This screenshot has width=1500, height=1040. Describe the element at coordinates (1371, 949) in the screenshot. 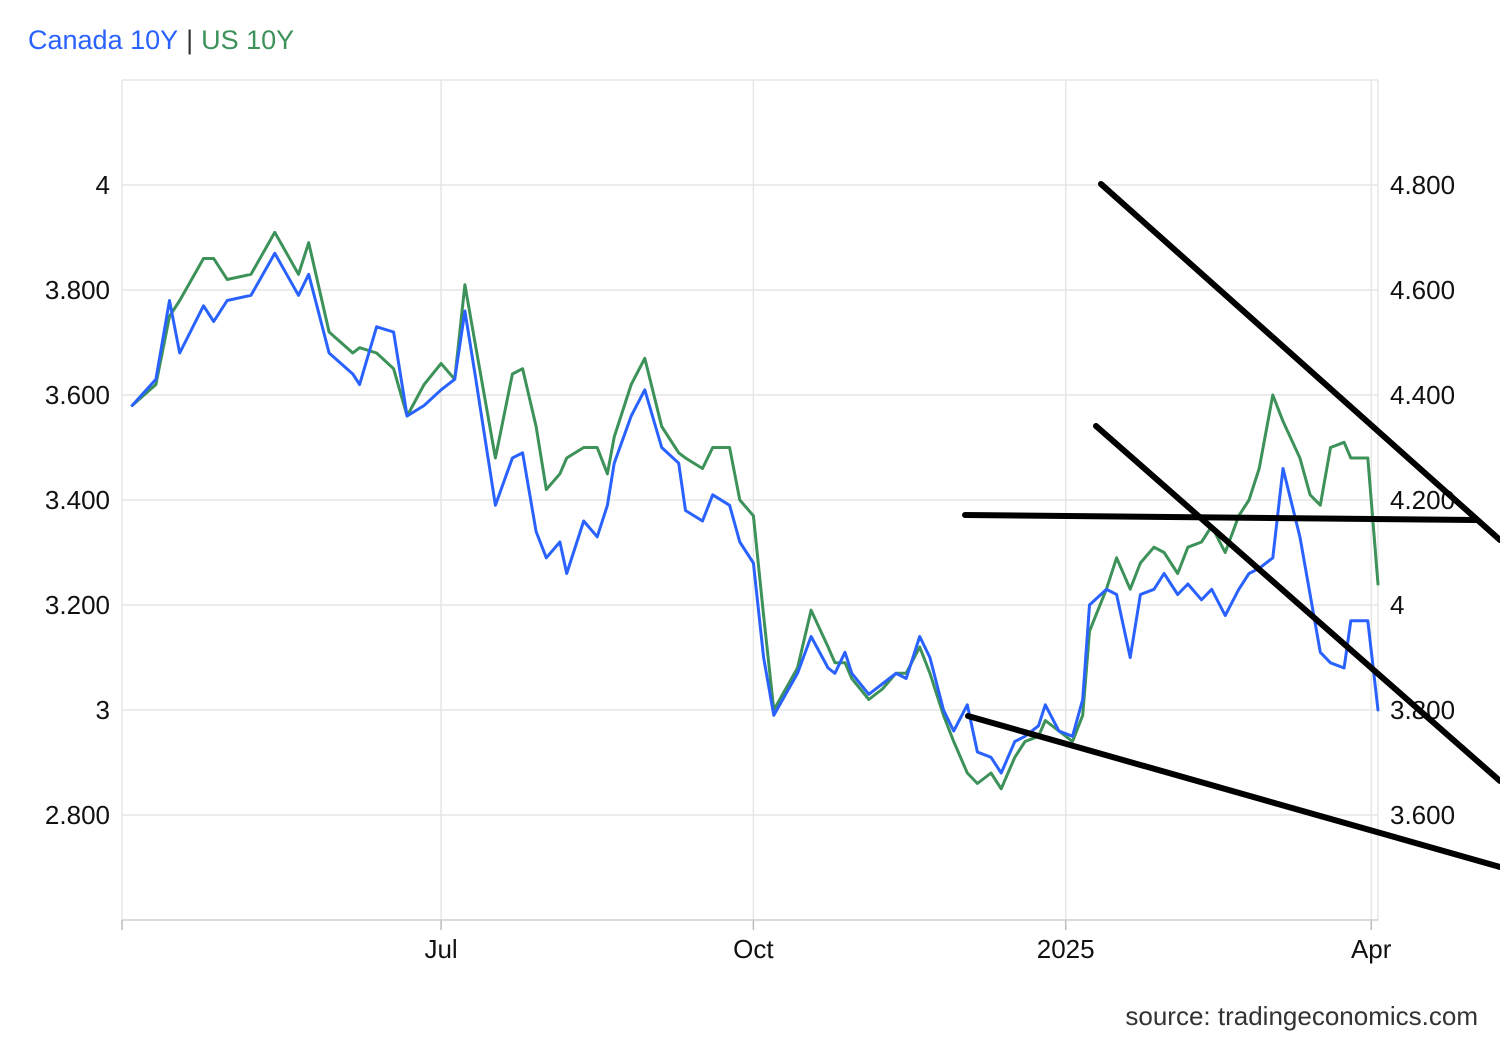

I see `x-tick-label: Apr` at that location.